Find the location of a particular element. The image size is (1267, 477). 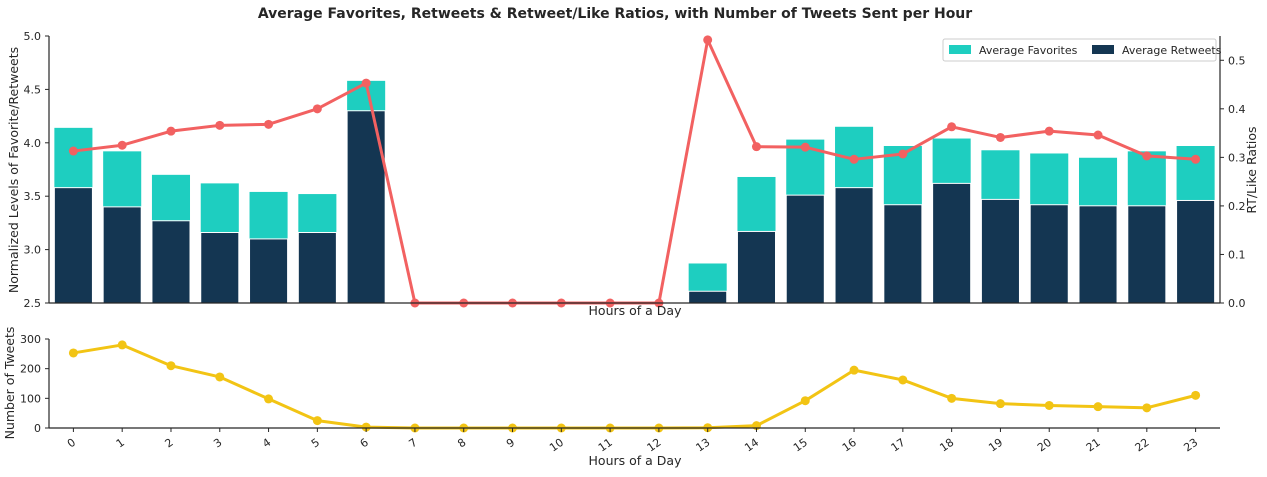

legend-swatch-retweets is located at coordinates (1103, 49).